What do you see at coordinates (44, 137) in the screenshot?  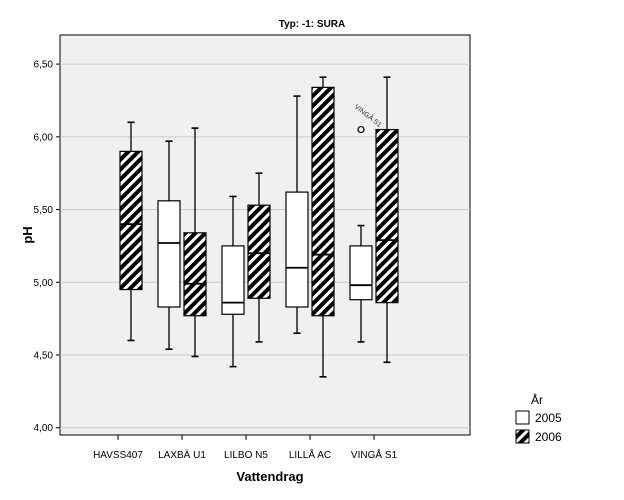 I see `y-tick-label: 6,00` at bounding box center [44, 137].